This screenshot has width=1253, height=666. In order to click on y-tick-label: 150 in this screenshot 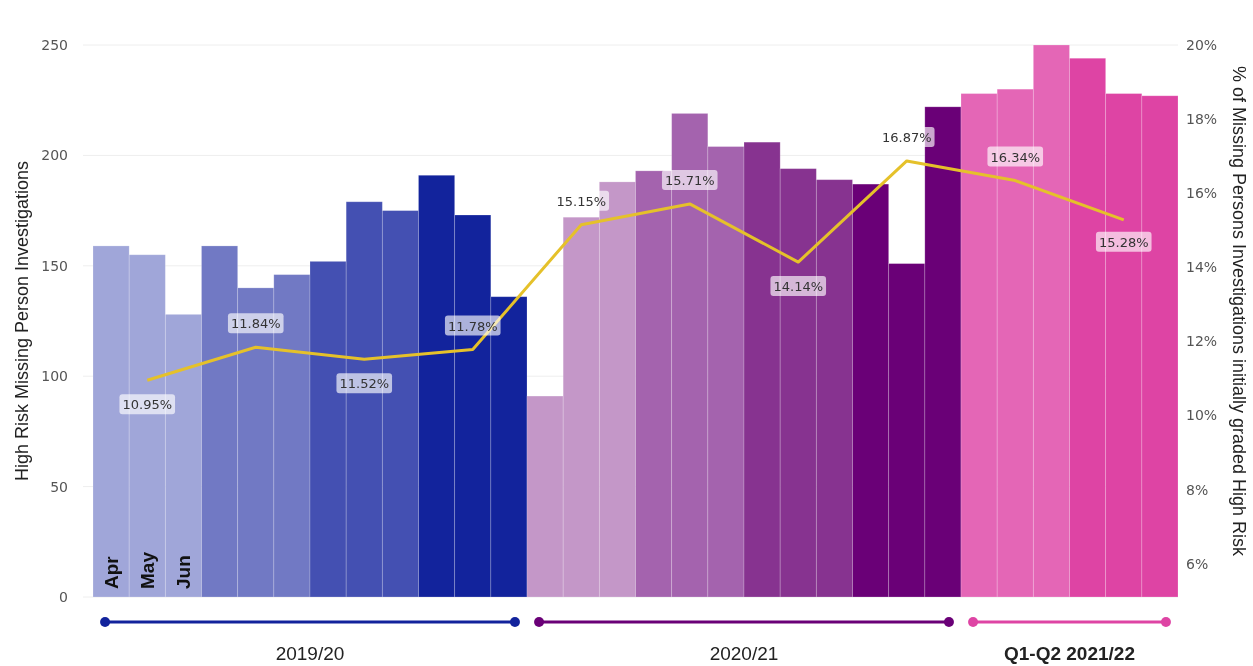, I will do `click(54, 265)`.